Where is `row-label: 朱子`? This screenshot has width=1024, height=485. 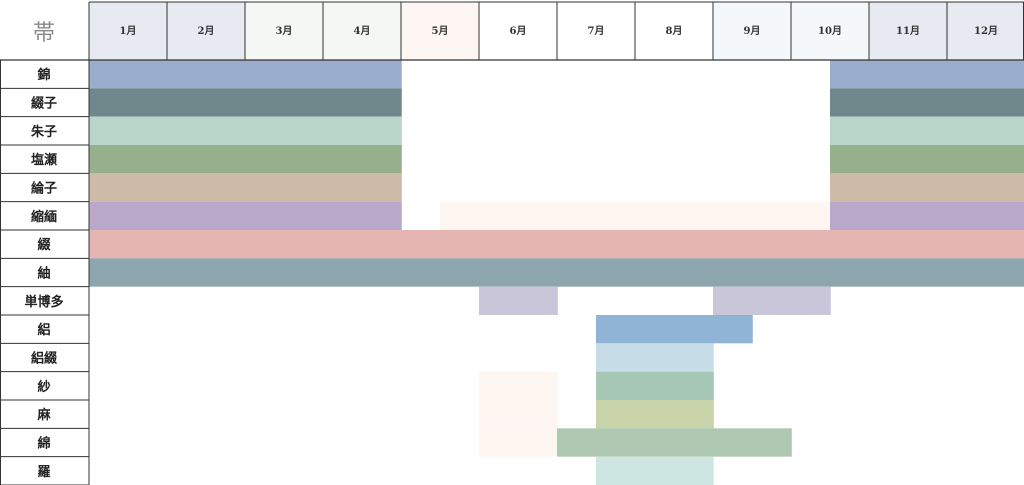
row-label: 朱子 is located at coordinates (43, 132).